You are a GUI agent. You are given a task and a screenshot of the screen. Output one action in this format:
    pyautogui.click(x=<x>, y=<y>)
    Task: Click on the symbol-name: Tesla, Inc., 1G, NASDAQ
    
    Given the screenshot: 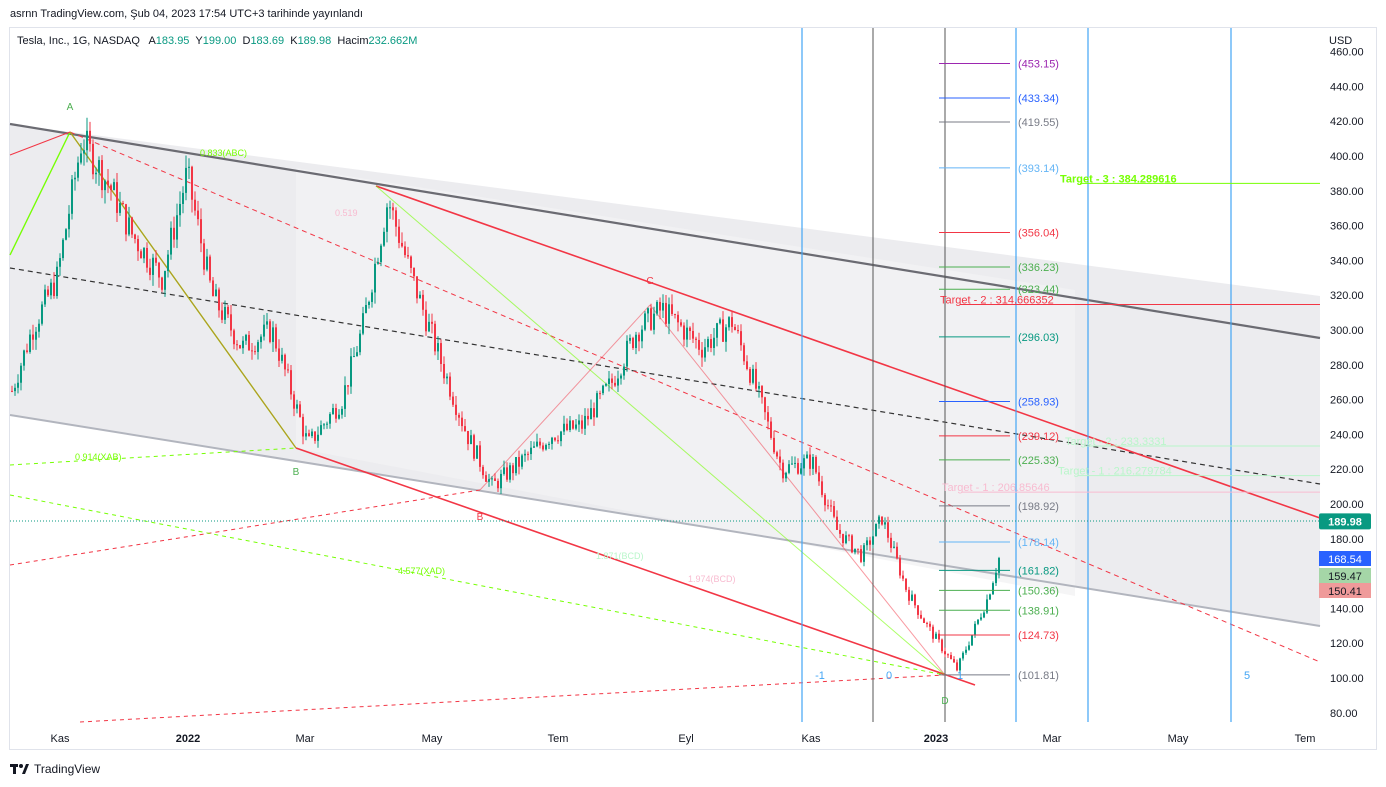 What is the action you would take?
    pyautogui.click(x=78, y=41)
    